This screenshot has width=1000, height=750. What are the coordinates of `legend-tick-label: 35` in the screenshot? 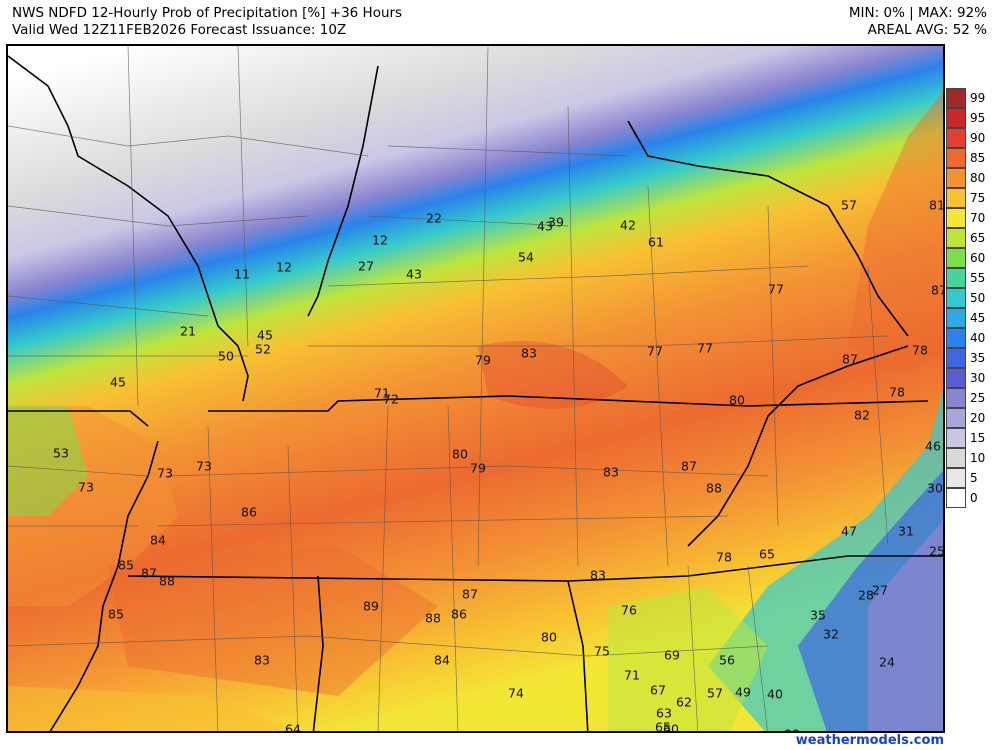 It's located at (978, 358).